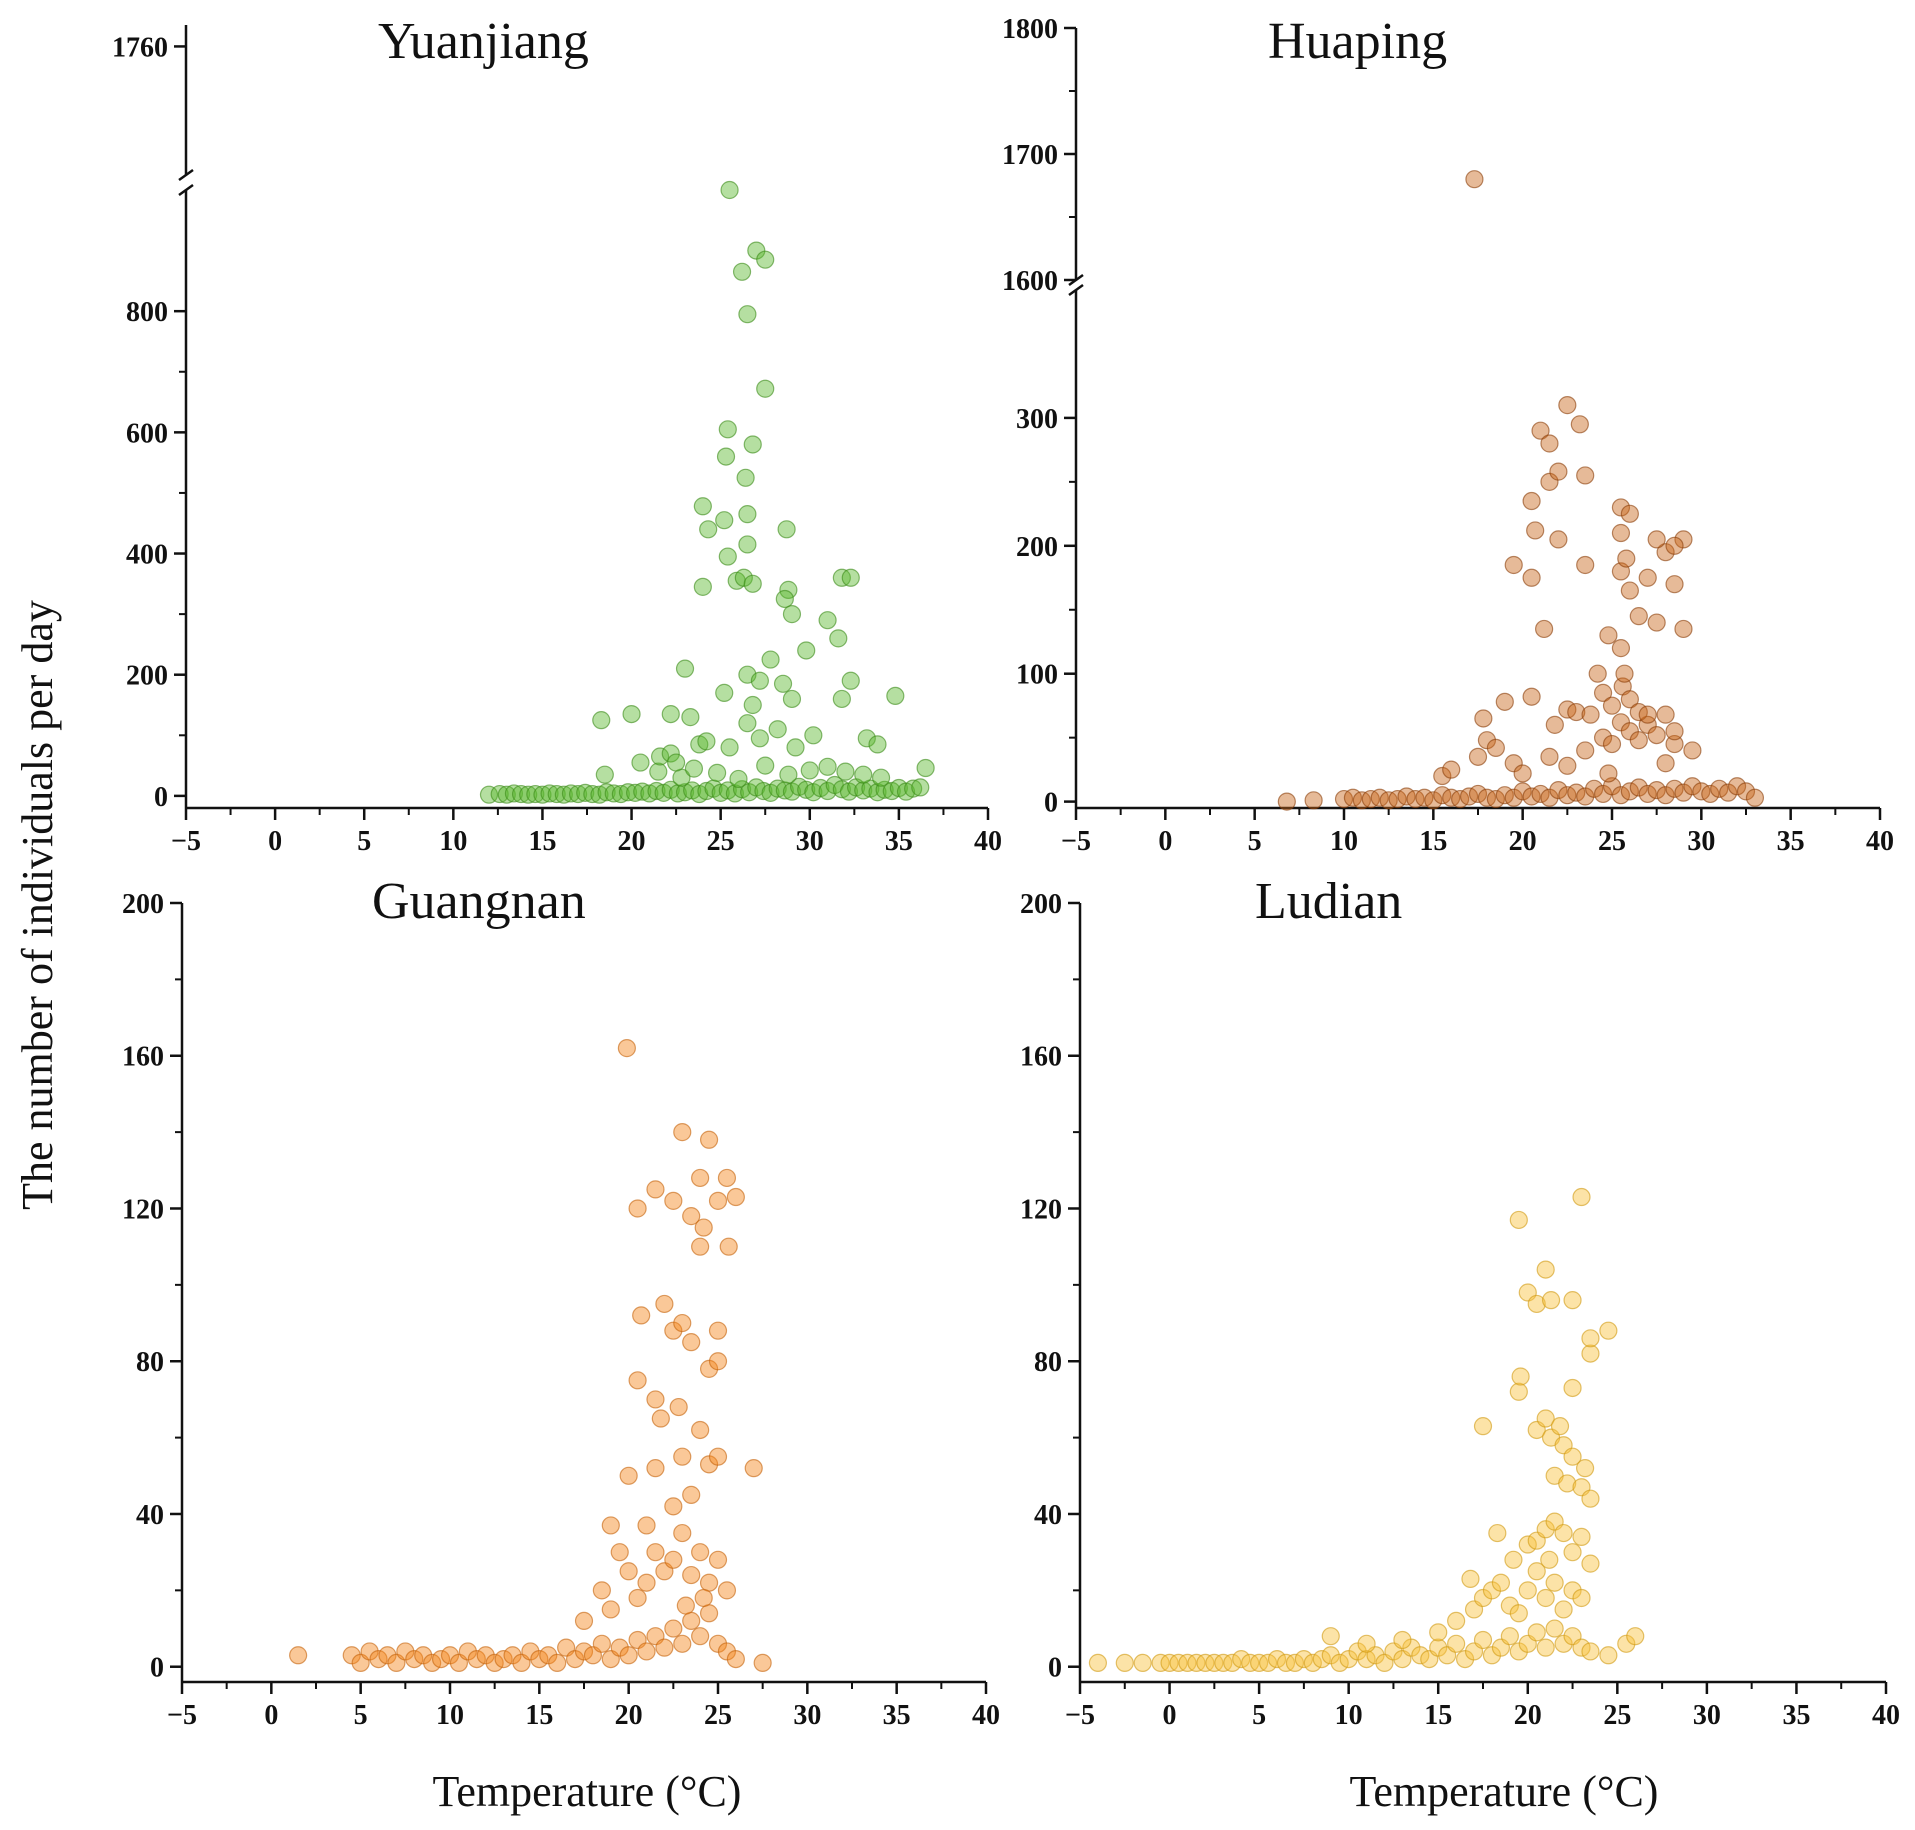 The image size is (1915, 1830). I want to click on y-tick-label: 80, so click(1048, 1362).